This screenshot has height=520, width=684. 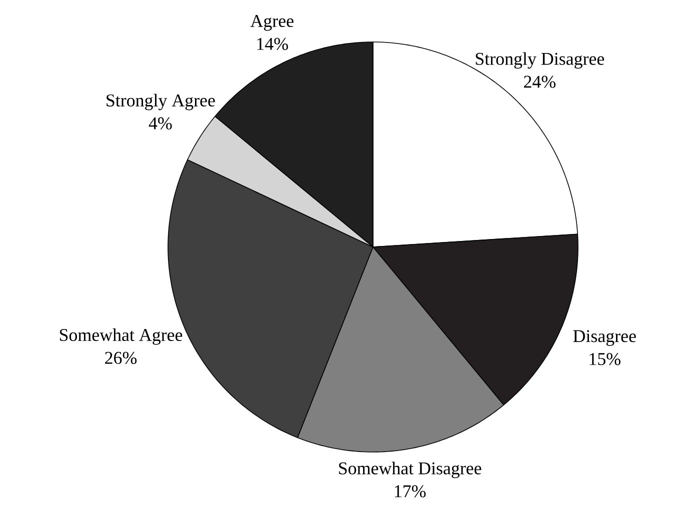 I want to click on slice-label: Somewhat Agree, so click(x=121, y=336).